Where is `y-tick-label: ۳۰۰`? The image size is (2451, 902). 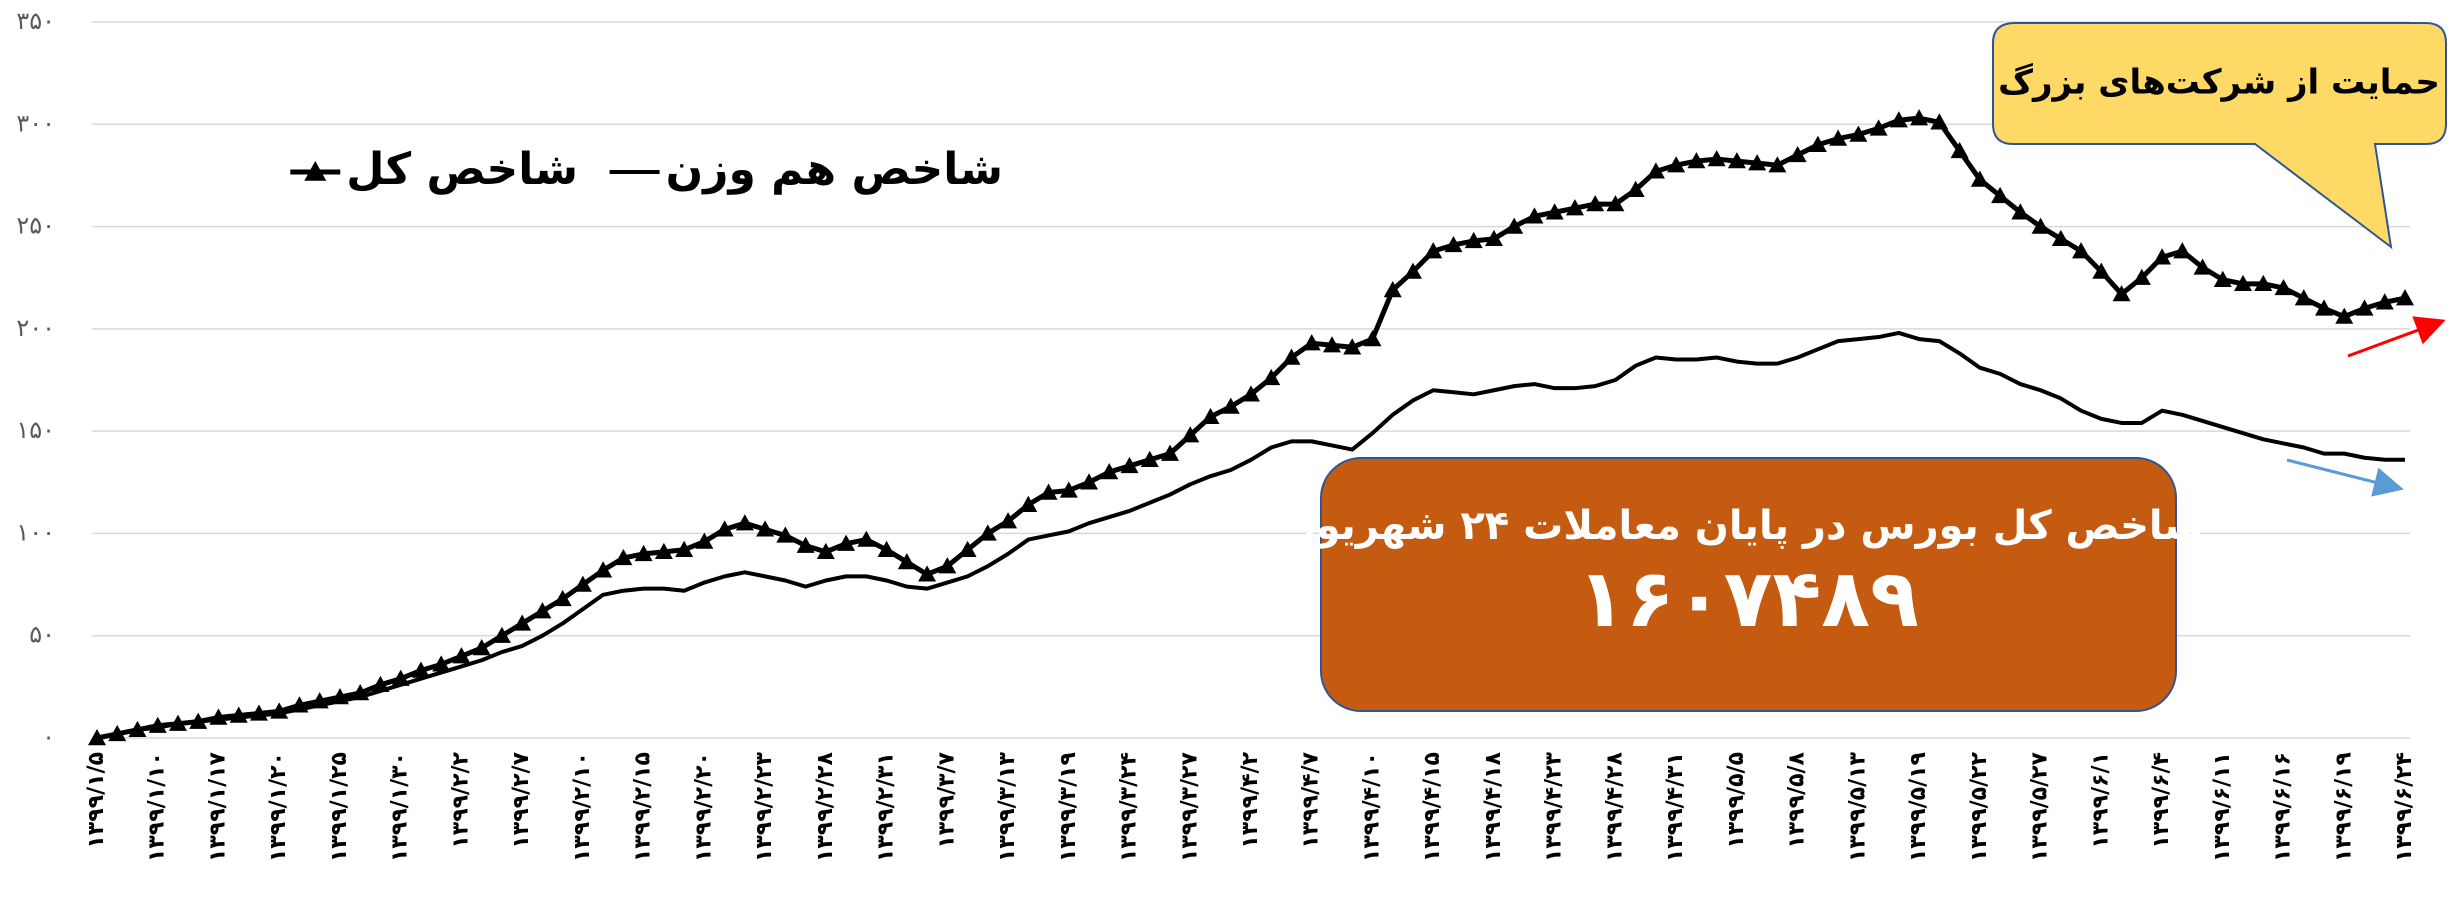
y-tick-label: ۳۰۰ is located at coordinates (35, 123).